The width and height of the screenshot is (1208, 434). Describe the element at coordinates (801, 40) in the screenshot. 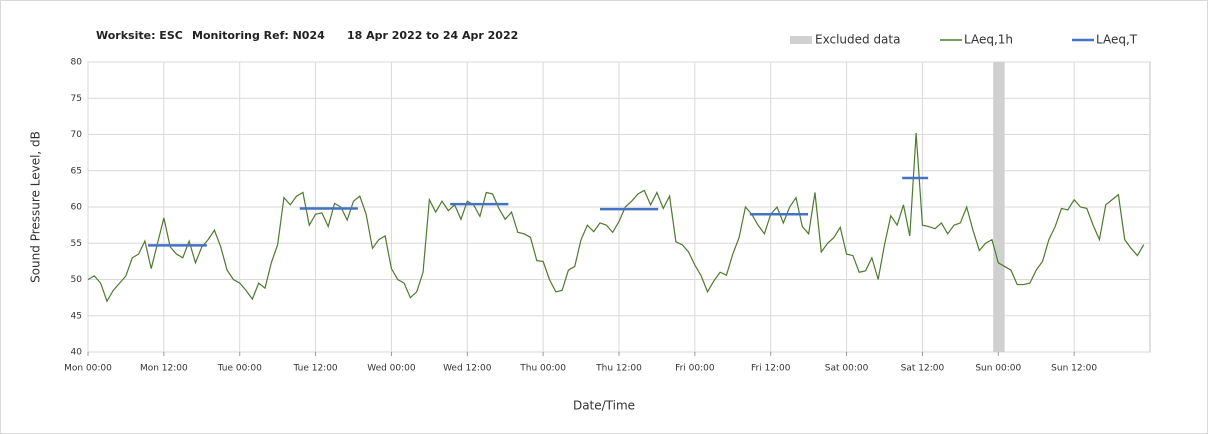

I see `legend-swatch` at that location.